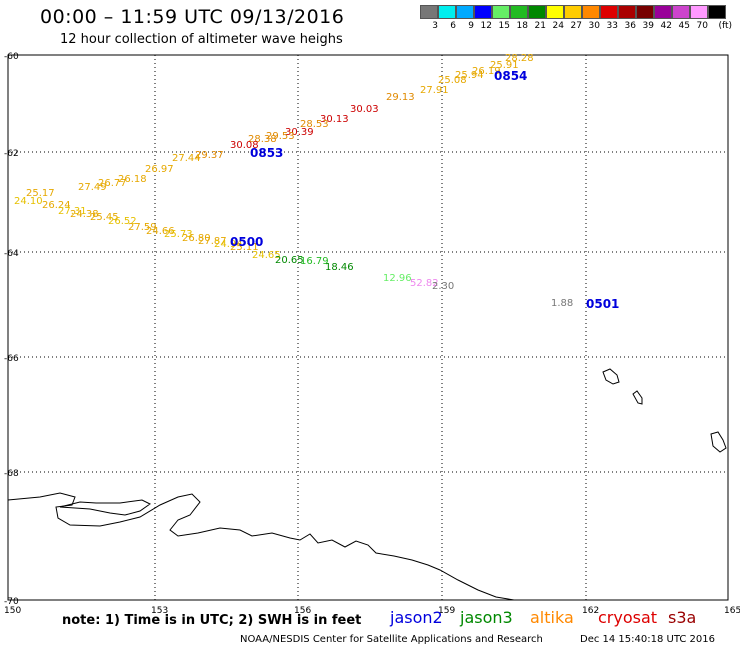 The height and width of the screenshot is (650, 740). What do you see at coordinates (262, 139) in the screenshot?
I see `swh-label: 28.38` at bounding box center [262, 139].